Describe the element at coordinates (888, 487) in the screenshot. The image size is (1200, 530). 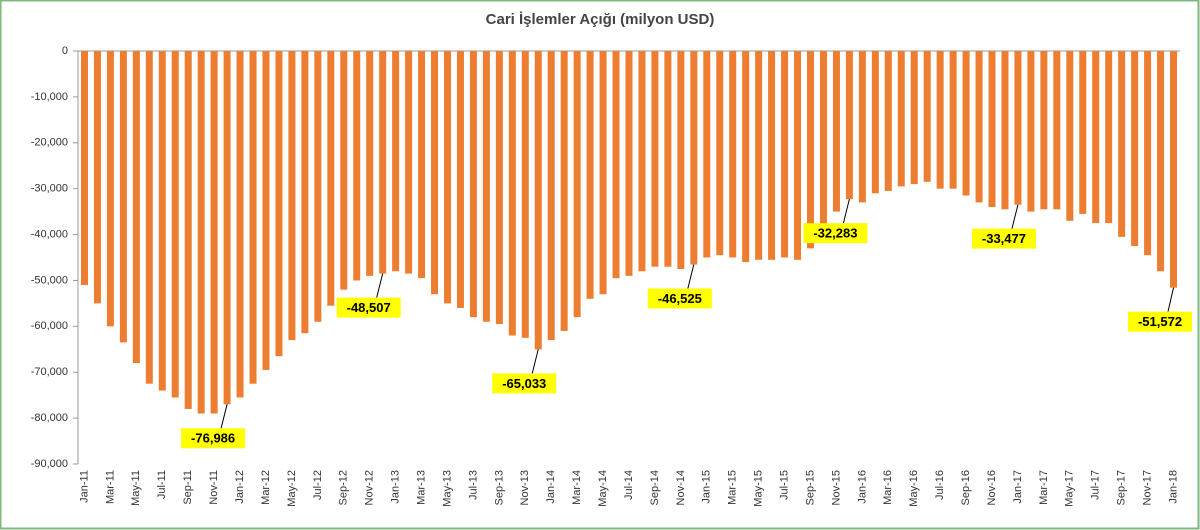
I see `x-tick-label: Mar-16` at that location.